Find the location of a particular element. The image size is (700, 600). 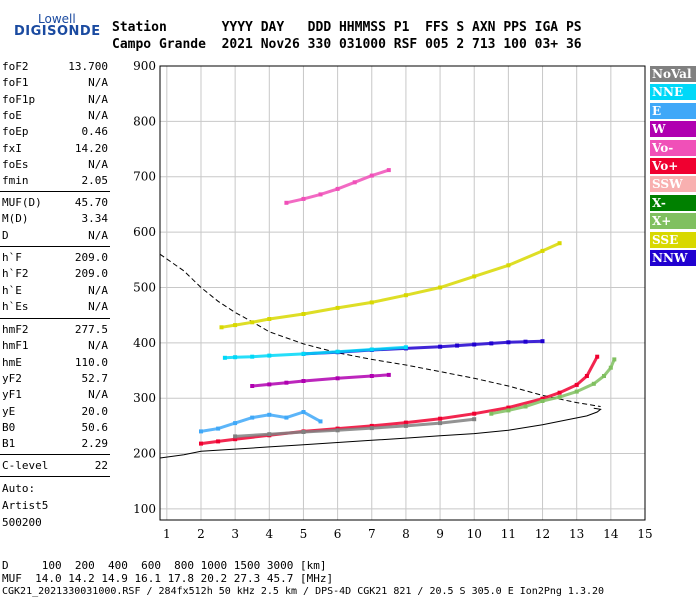

param-value: 0.46 is located at coordinates (95, 132).